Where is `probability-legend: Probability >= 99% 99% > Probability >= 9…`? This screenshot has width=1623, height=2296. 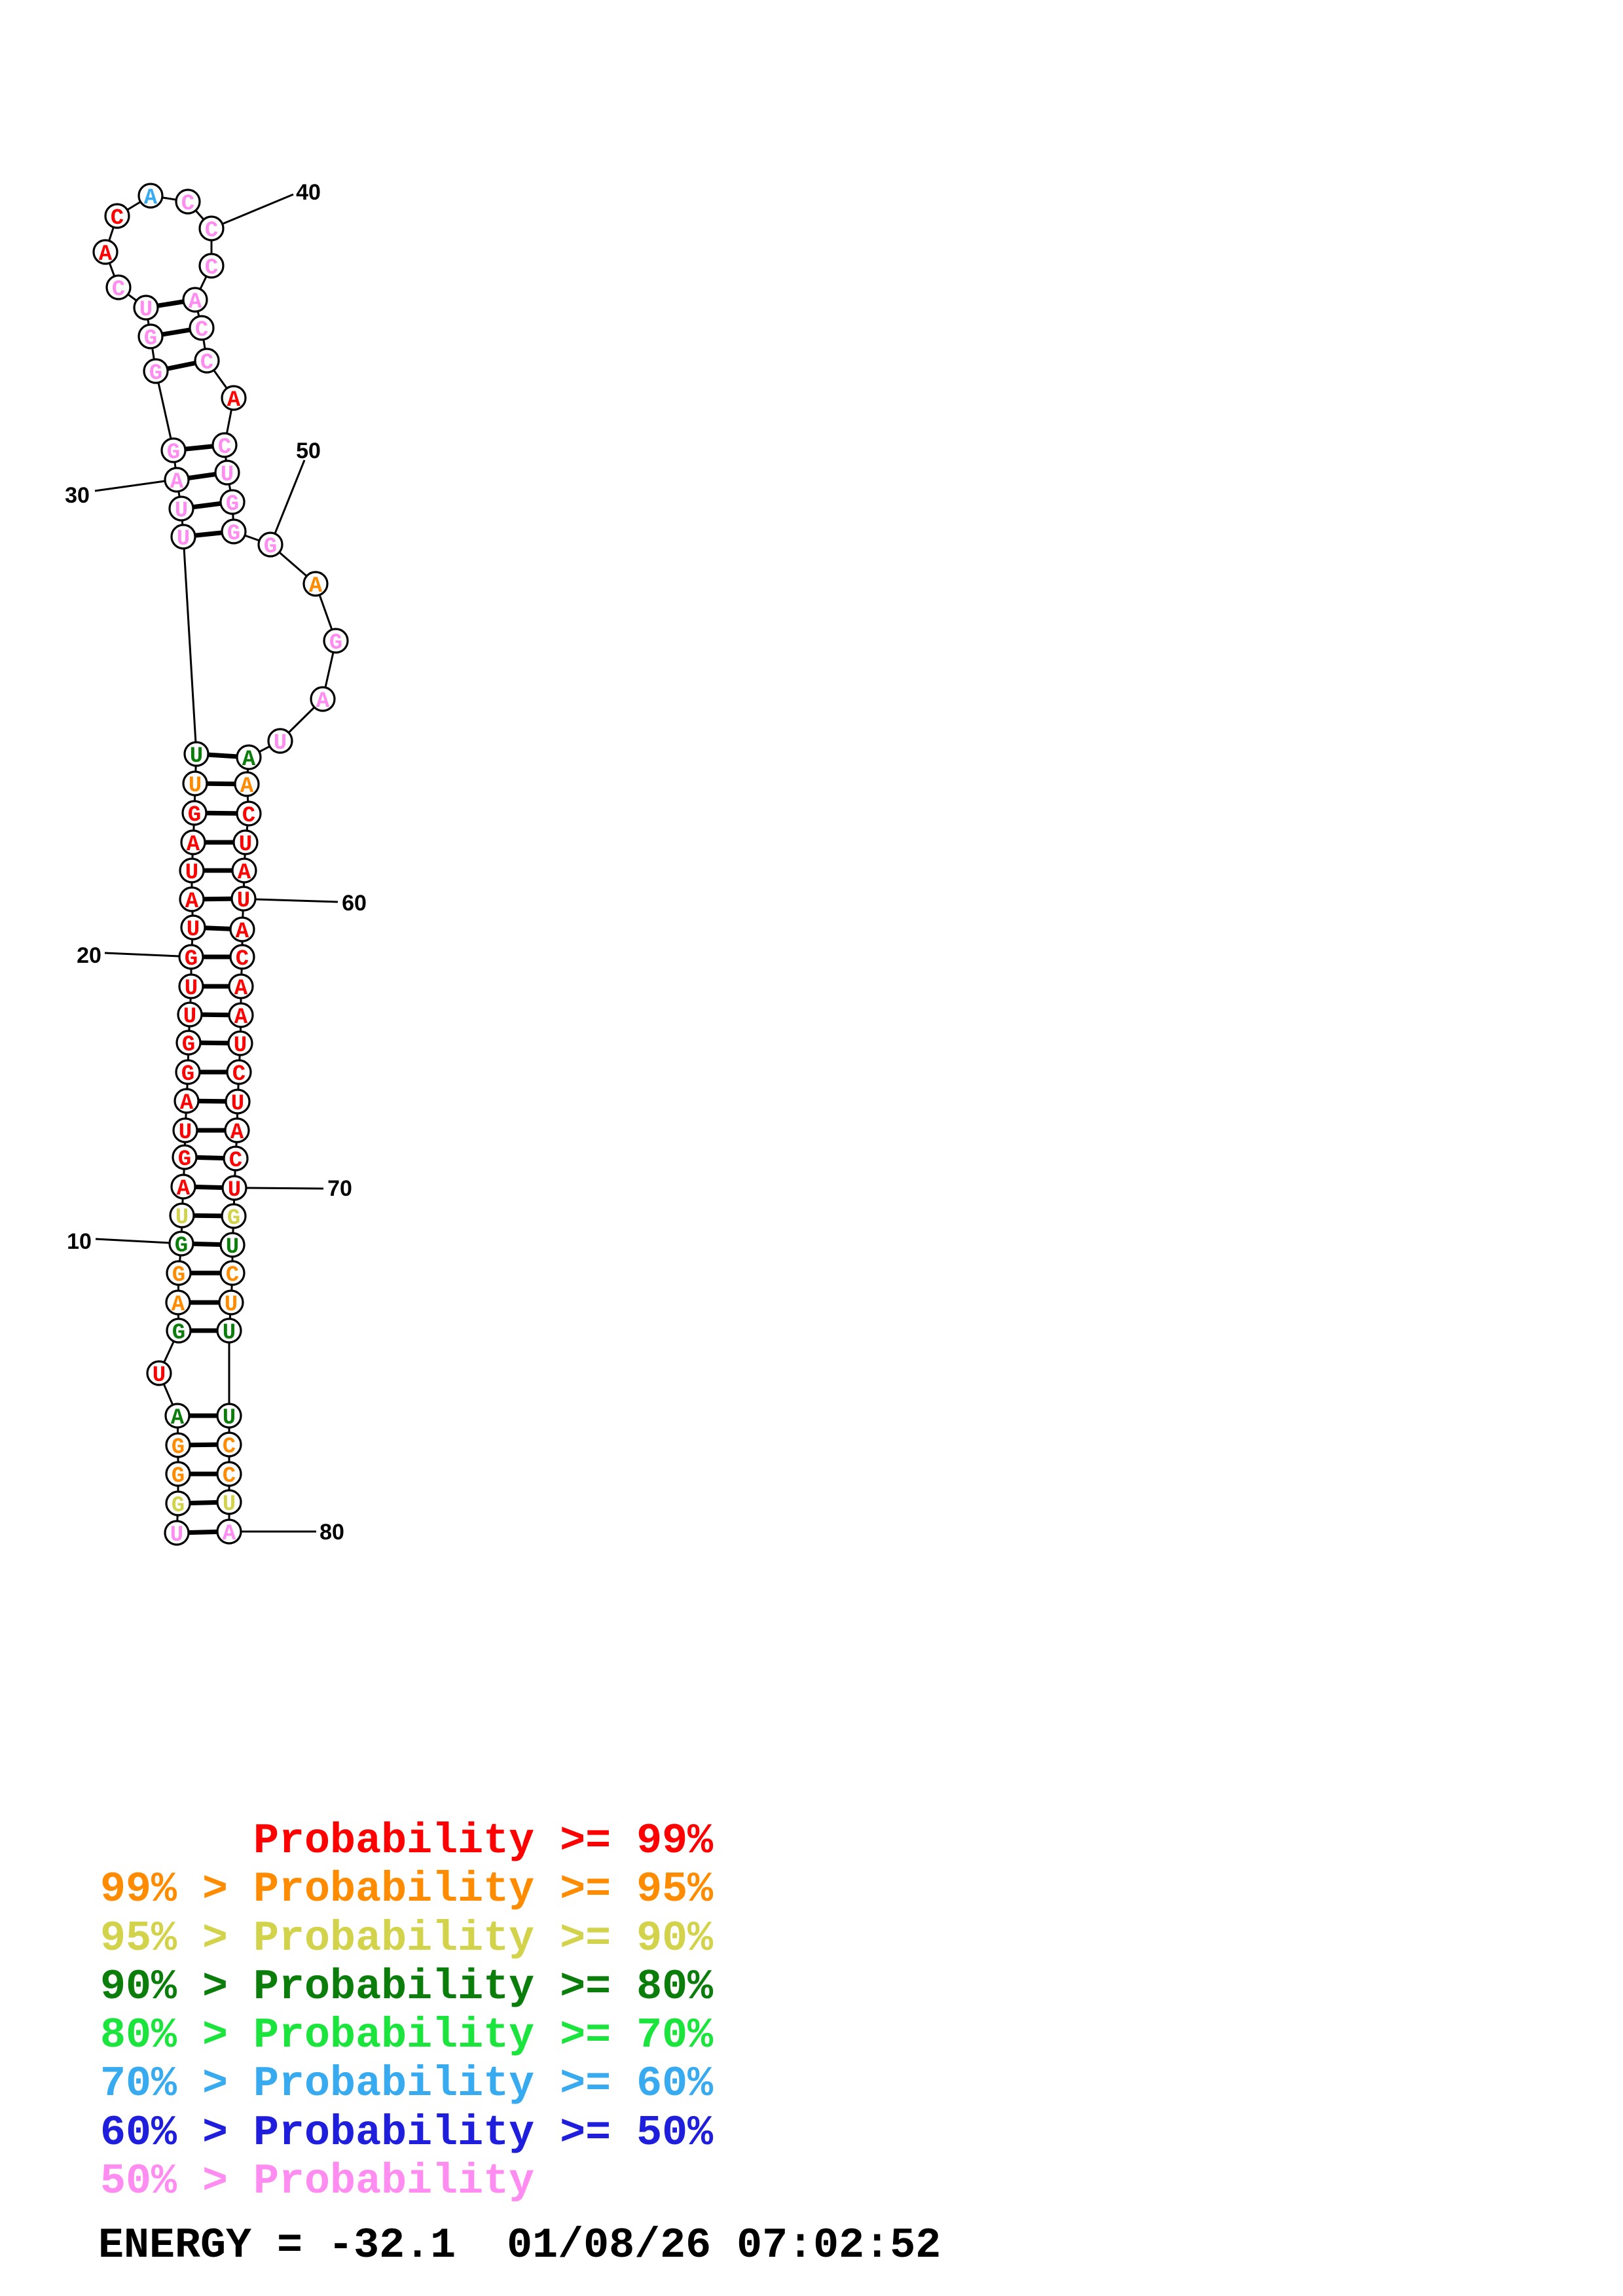
probability-legend: Probability >= 99% 99% > Probability >= 9… is located at coordinates (406, 2011).